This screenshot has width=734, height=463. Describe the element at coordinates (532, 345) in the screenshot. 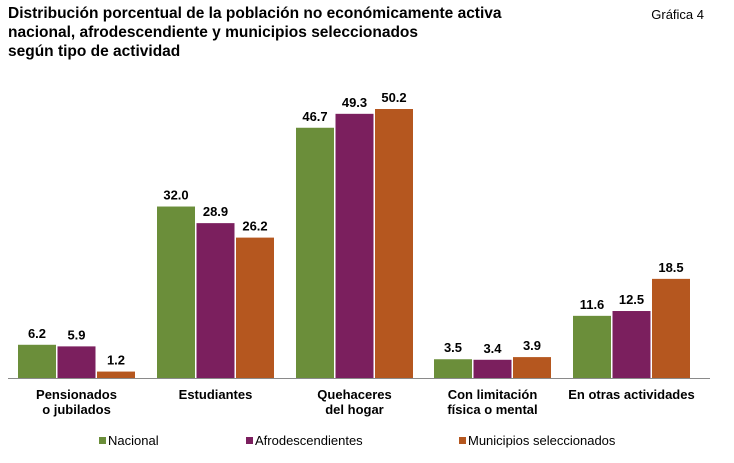

I see `data-label-3-2: 3.9` at that location.